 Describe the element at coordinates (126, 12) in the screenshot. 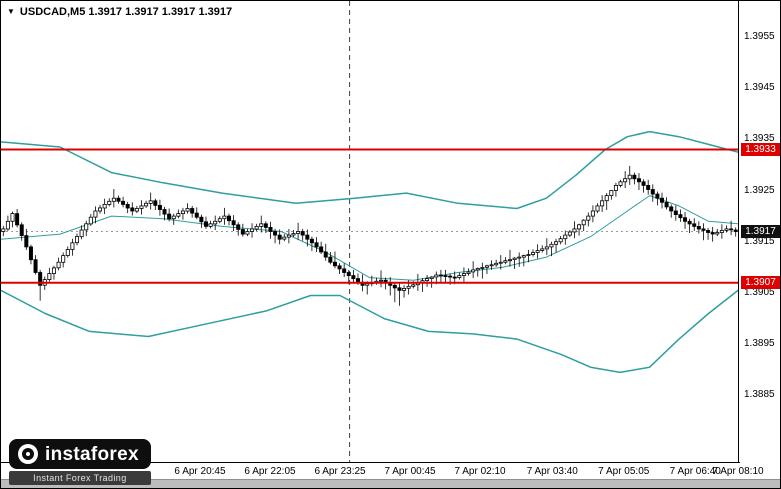

I see `symbol-ohlc-text: USDCAD,M5 1.3917 1.3917 1.3917 1.3917` at that location.